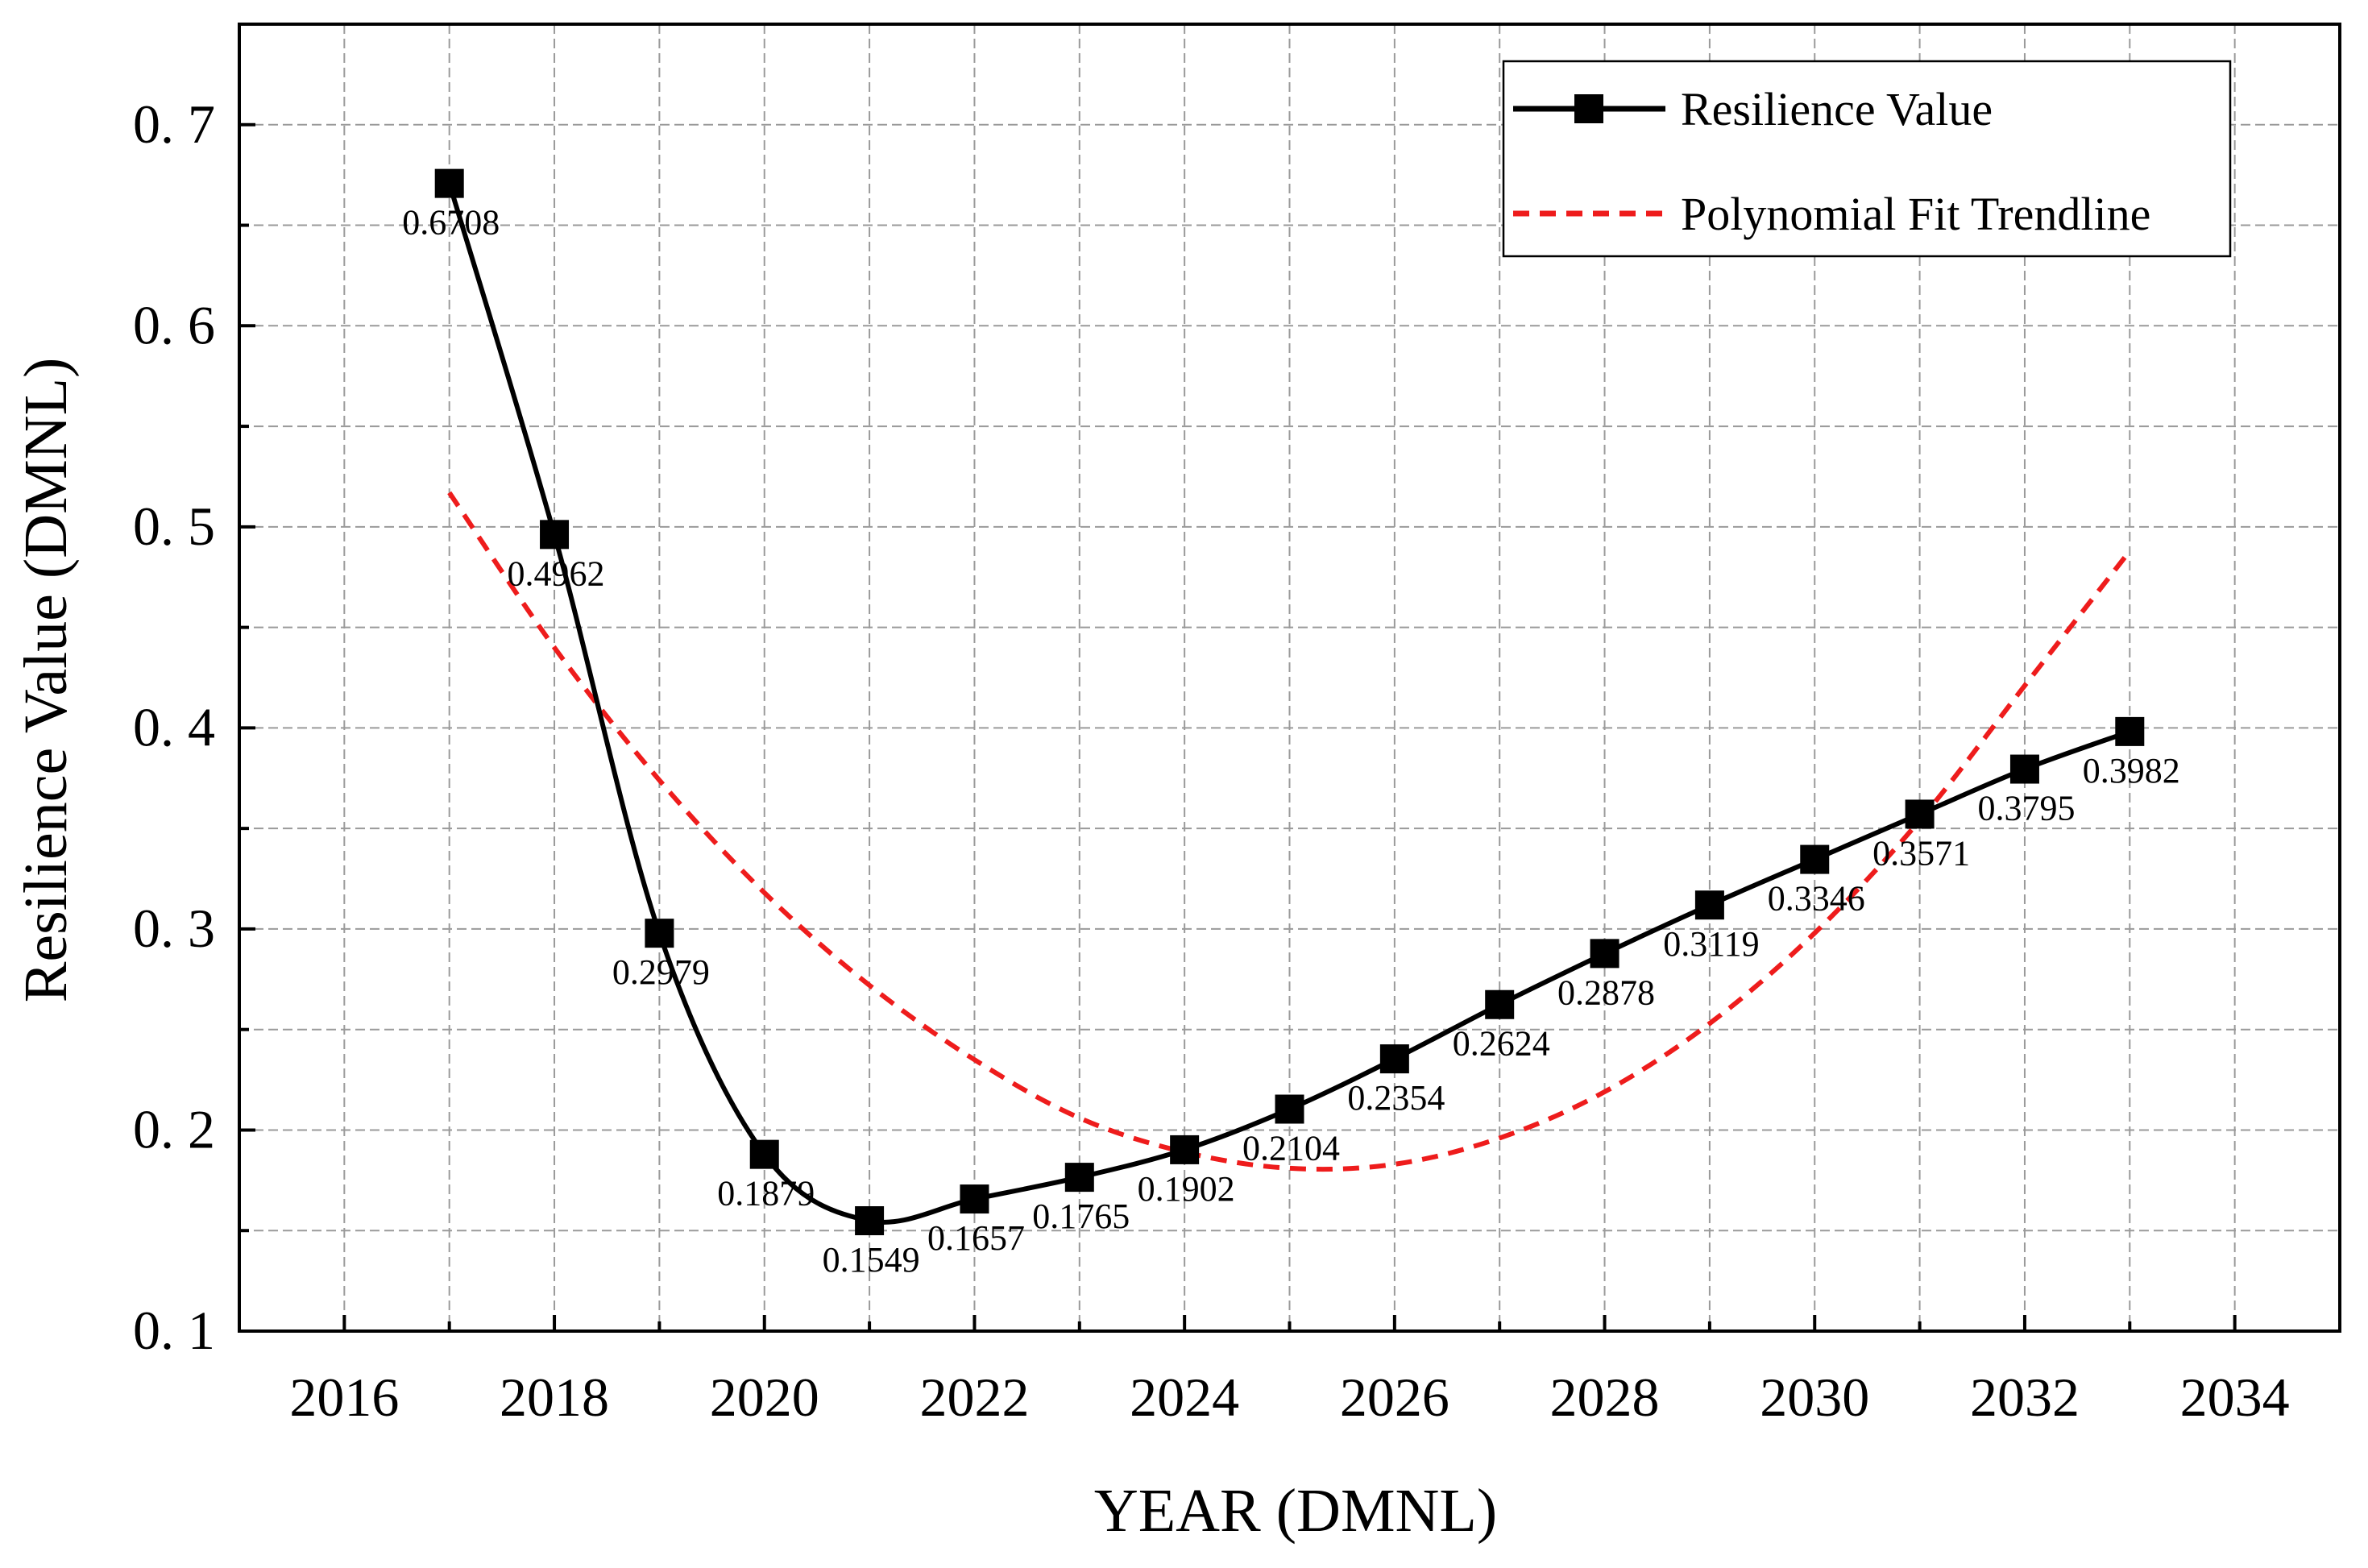  Describe the element at coordinates (766, 1193) in the screenshot. I see `data-label: 0.1879` at that location.